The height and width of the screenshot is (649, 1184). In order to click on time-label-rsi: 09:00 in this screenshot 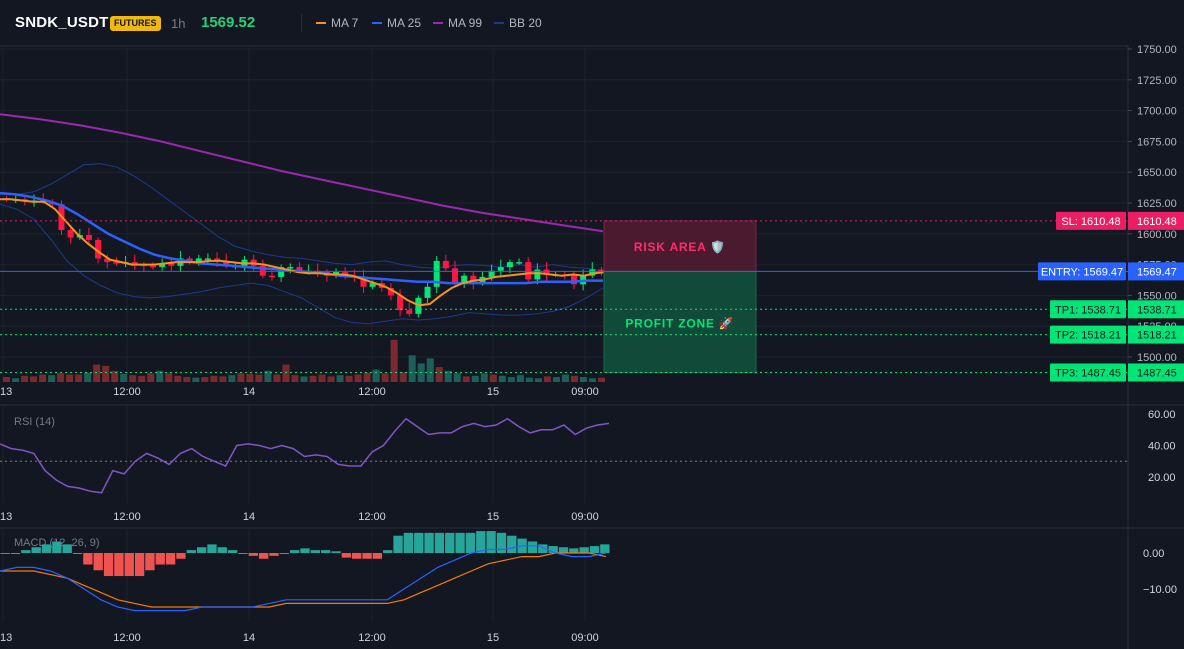, I will do `click(585, 517)`.